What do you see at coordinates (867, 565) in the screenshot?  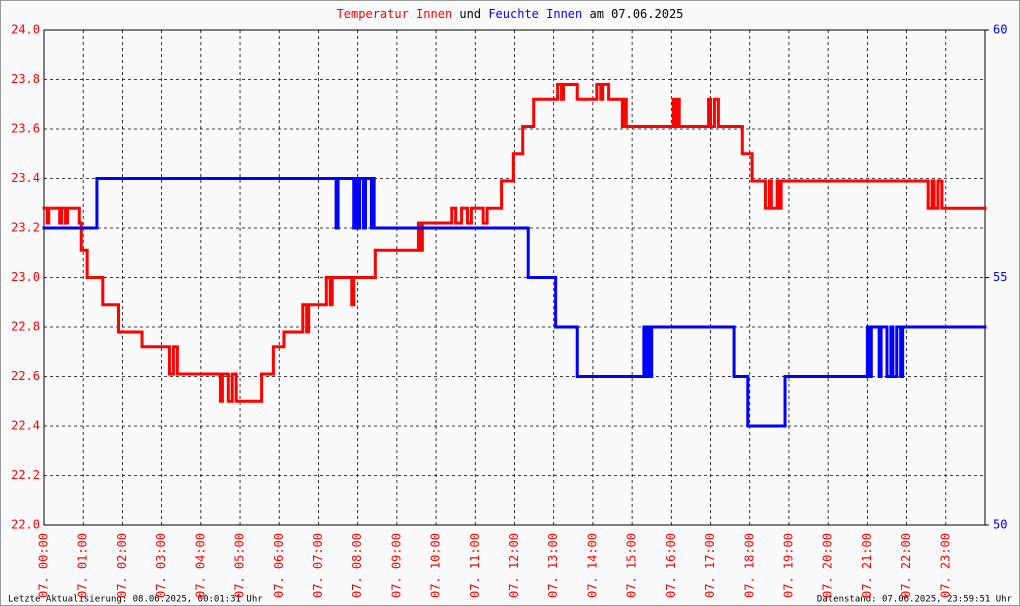 I see `x-tick-label: 07. 21:00` at bounding box center [867, 565].